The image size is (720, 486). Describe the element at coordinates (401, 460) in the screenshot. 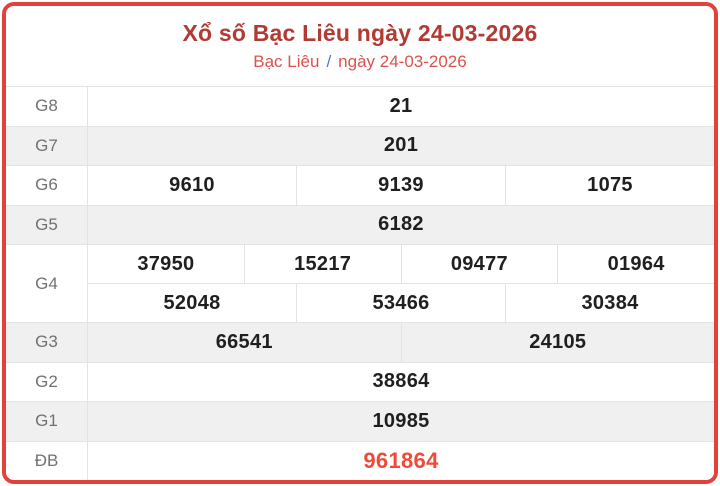

I see `special-prize-number: 961864` at that location.